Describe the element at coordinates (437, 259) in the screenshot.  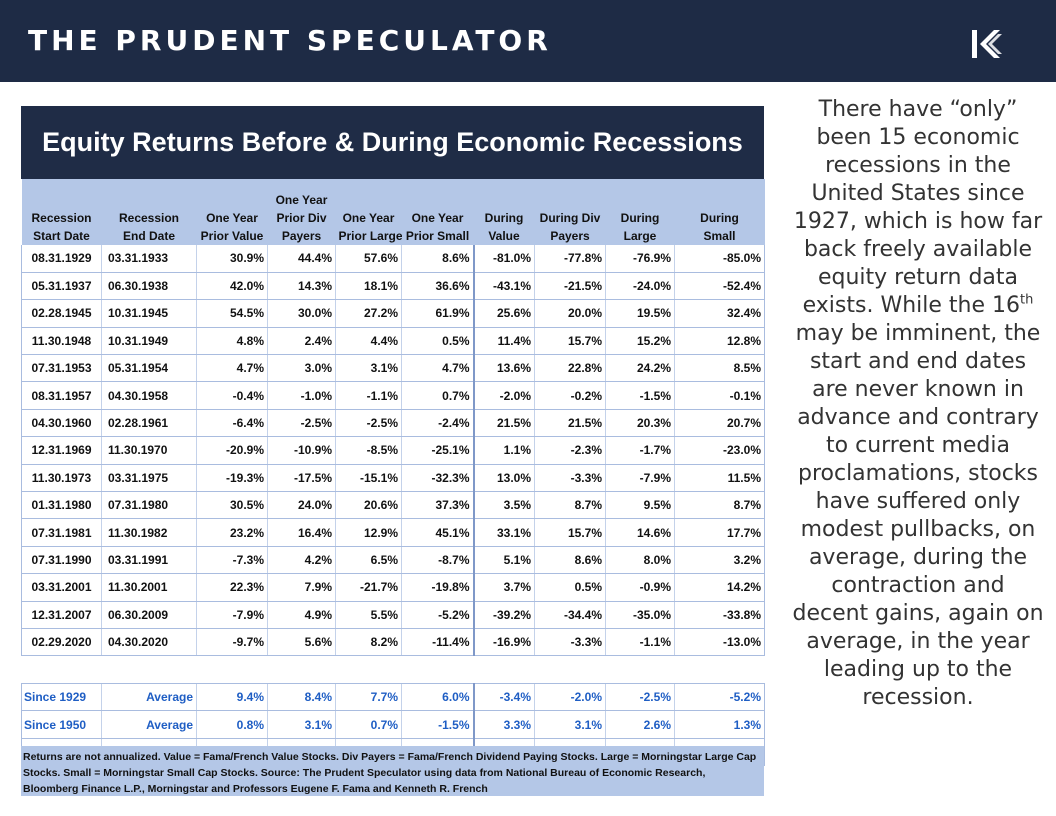
I see `table-cell: 8.6%` at that location.